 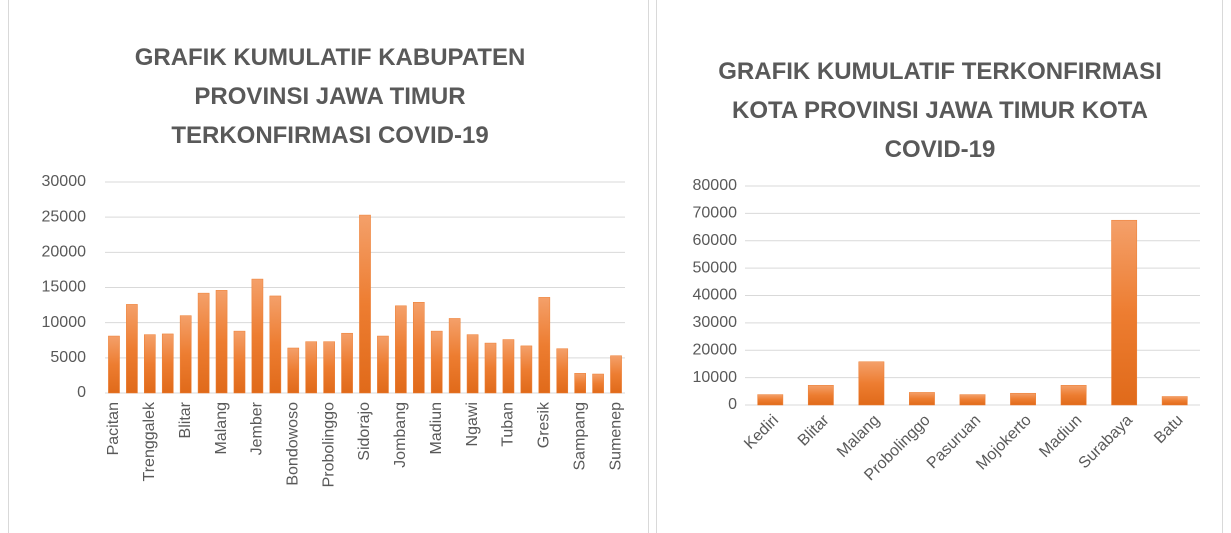 What do you see at coordinates (715, 295) in the screenshot?
I see `y-tick-label: 40000` at bounding box center [715, 295].